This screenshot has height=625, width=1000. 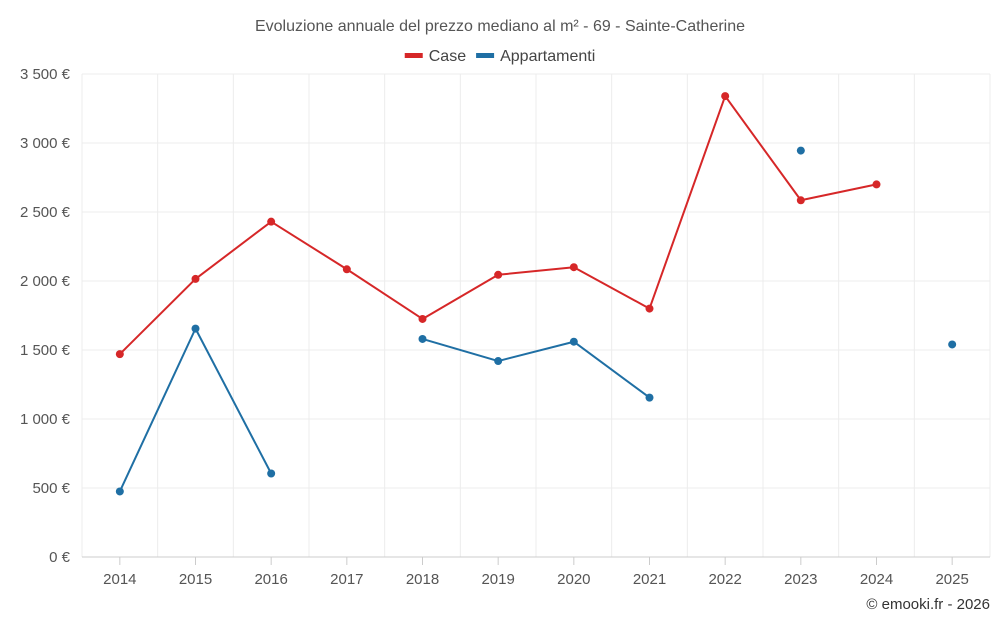 What do you see at coordinates (876, 579) in the screenshot?
I see `x-tick-label: 2024` at bounding box center [876, 579].